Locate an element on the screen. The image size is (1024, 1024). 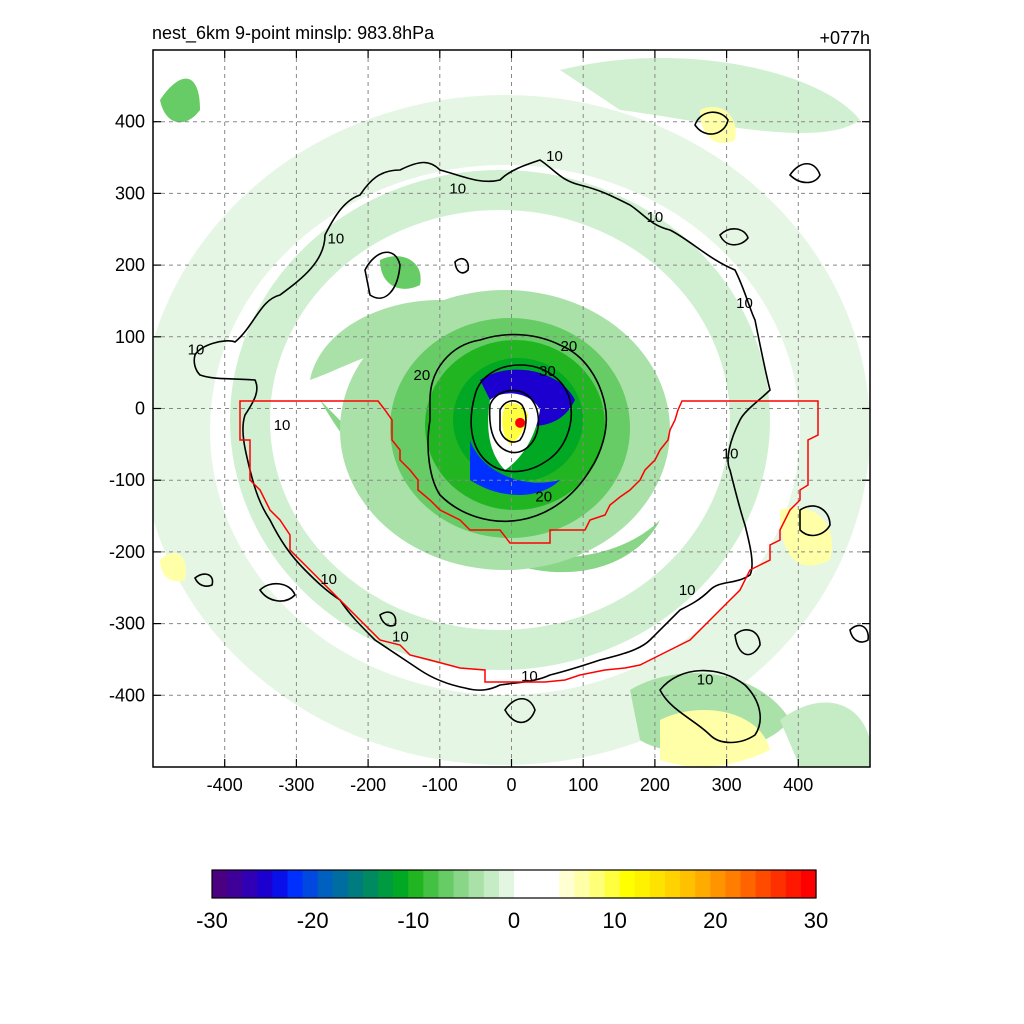
y-tick-label: 300 is located at coordinates (130, 193).